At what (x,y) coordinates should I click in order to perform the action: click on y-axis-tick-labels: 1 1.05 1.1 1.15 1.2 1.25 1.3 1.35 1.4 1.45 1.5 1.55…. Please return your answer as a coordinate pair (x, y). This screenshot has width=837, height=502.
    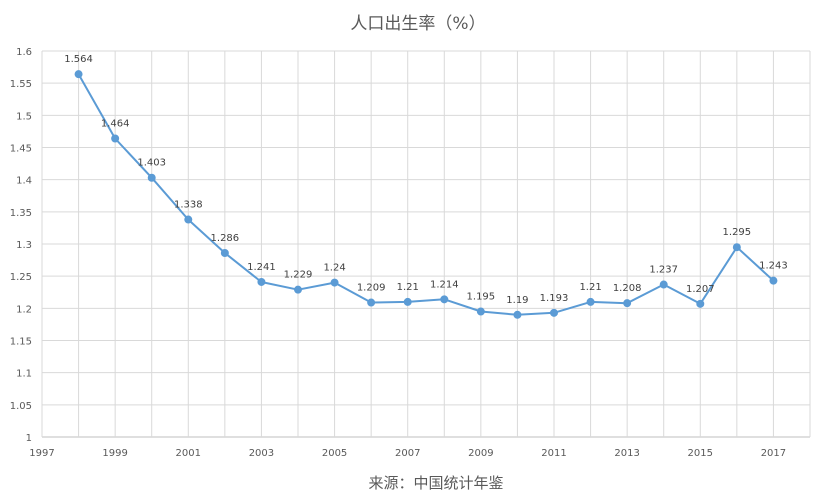
    Looking at the image, I should click on (21, 245).